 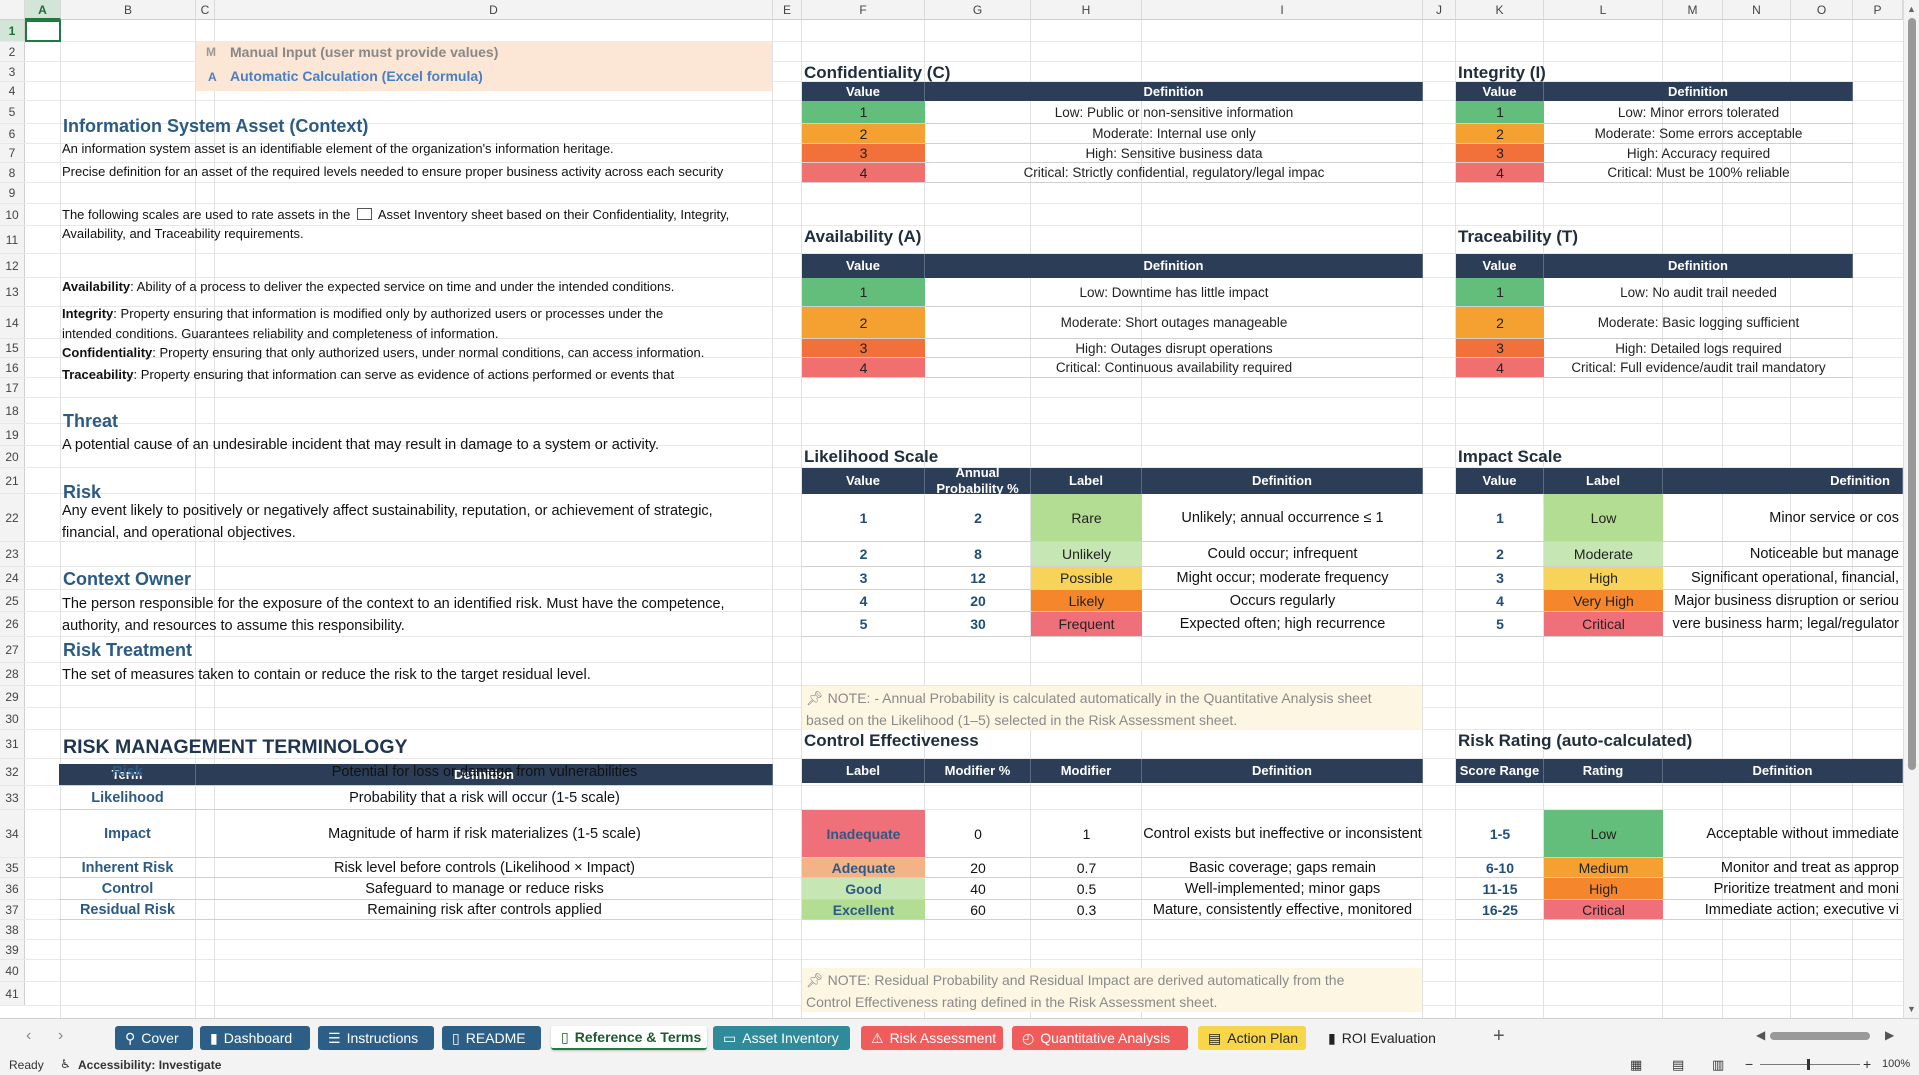 What do you see at coordinates (12, 112) in the screenshot?
I see `row-header-5: 5` at bounding box center [12, 112].